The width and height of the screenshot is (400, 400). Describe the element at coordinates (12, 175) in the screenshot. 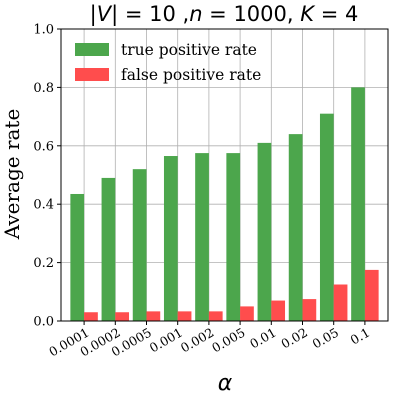

I see `y-axis-label: Average rate` at that location.